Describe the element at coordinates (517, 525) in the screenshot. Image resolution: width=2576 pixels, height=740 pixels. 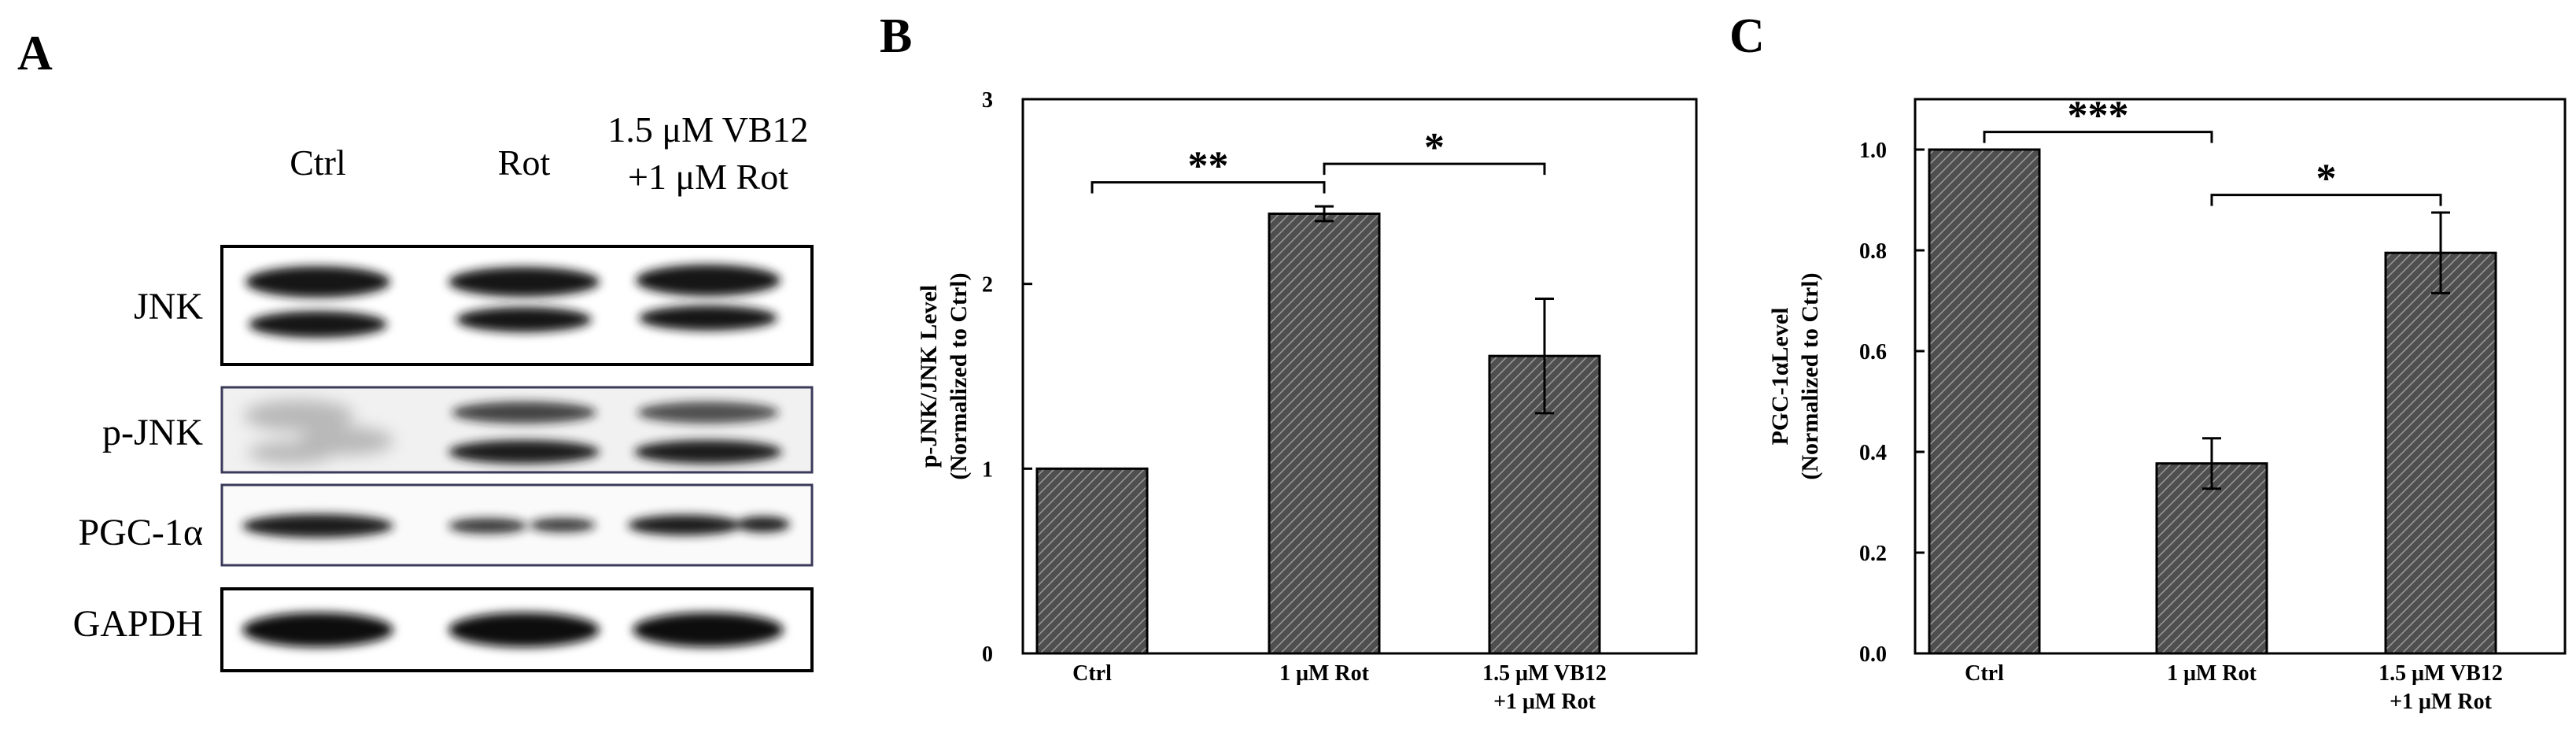
I see `blot-pgc1a` at that location.